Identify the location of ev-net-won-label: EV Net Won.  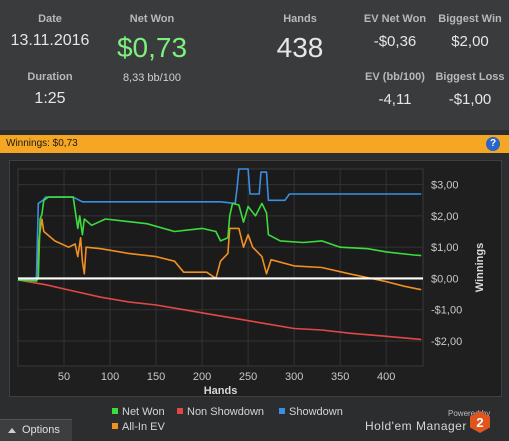
(395, 19).